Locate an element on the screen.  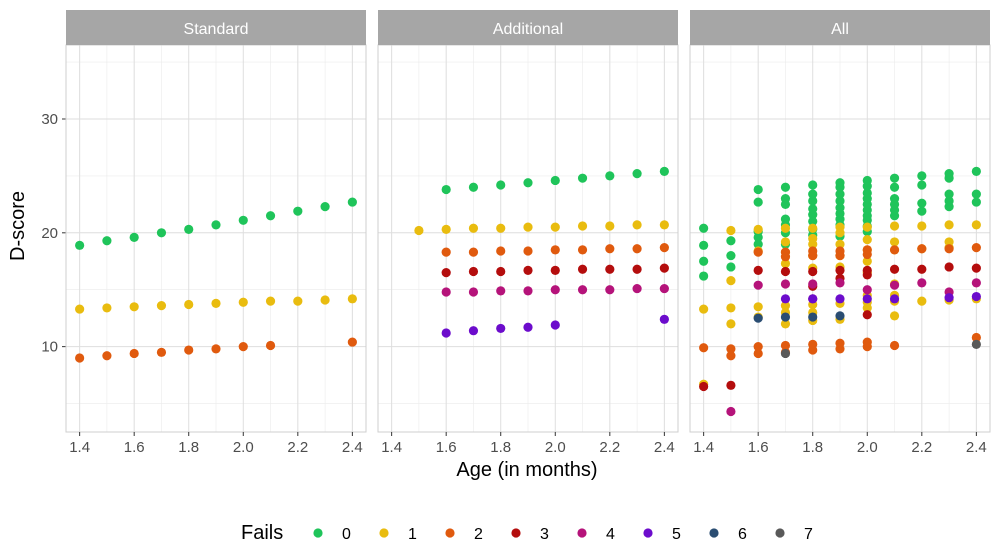
y-tick-label: 20 is located at coordinates (49, 233).